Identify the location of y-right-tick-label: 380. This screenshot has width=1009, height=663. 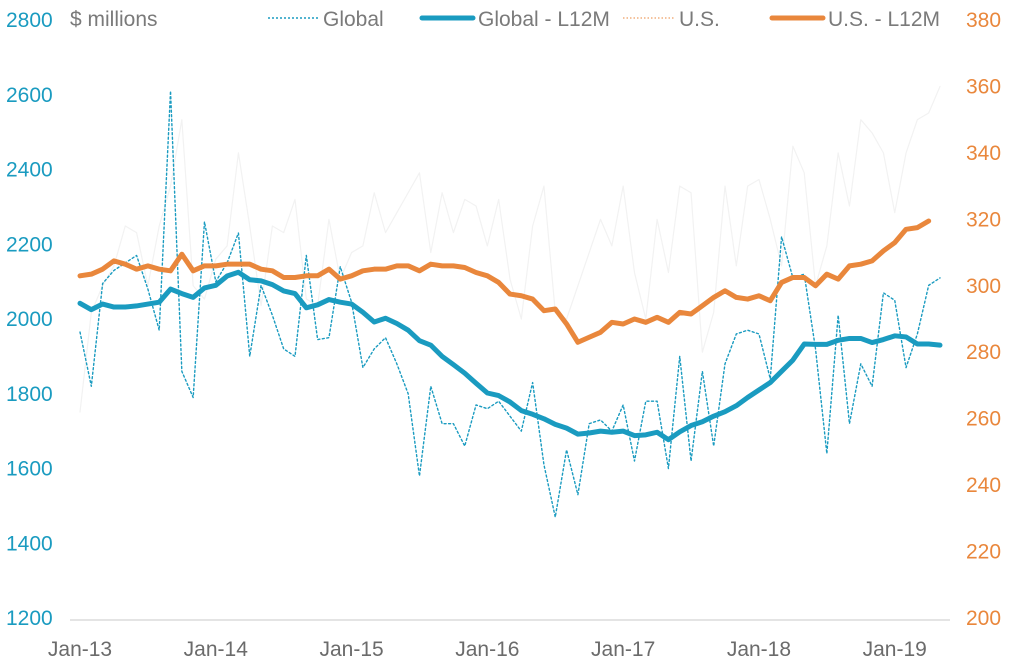
(983, 20).